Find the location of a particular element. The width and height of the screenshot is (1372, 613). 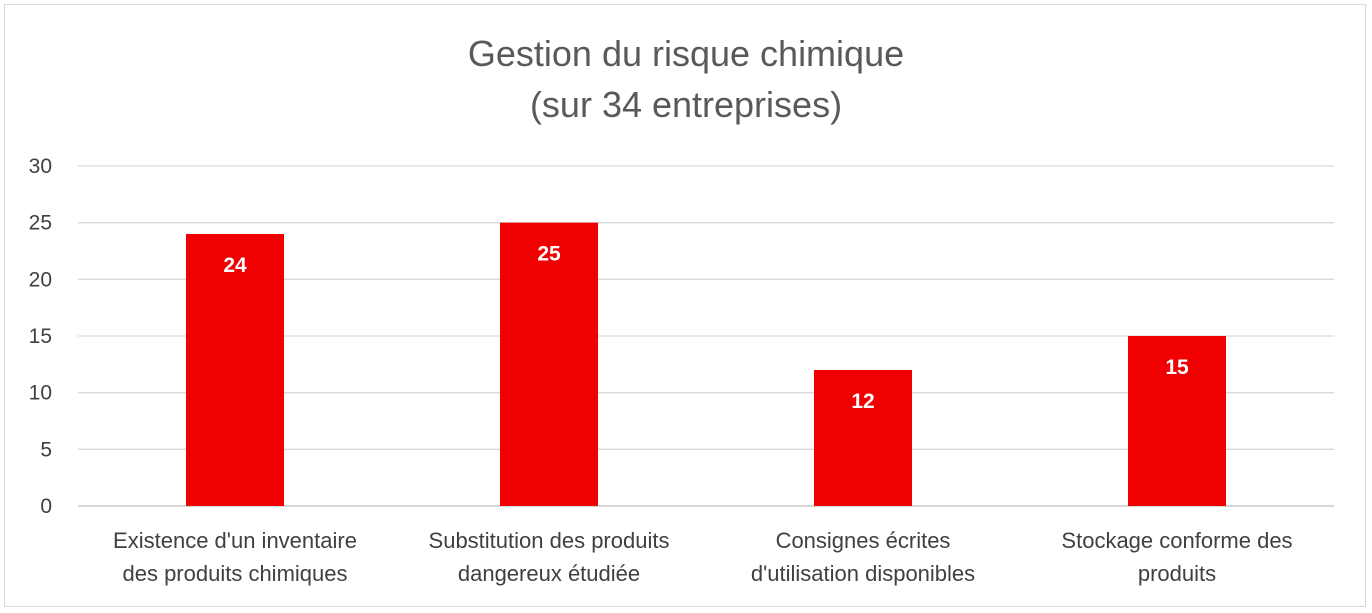

y-axis-ticks: 0 5 10 15 20 25 30 is located at coordinates (40, 336).